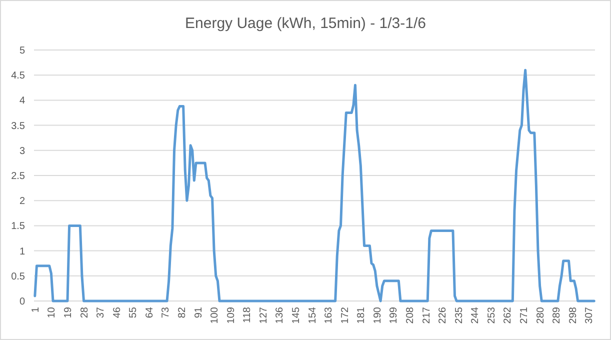 This screenshot has height=340, width=611. Describe the element at coordinates (410, 315) in the screenshot. I see `x-tick-label: 208` at that location.